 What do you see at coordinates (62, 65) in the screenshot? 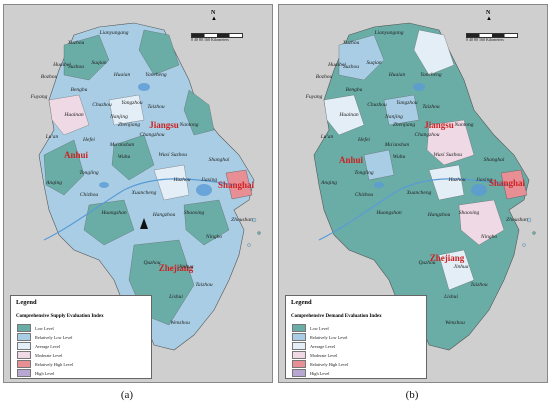
I see `city-label: Huaibei` at bounding box center [62, 65].